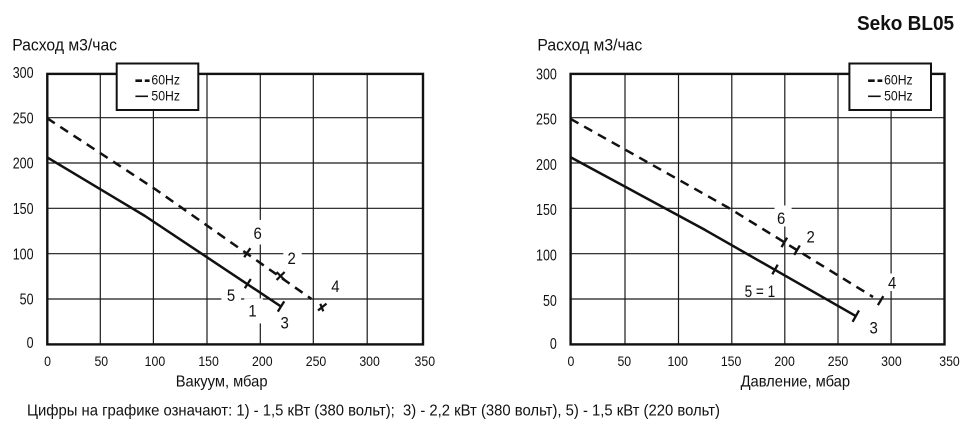  What do you see at coordinates (905, 24) in the screenshot?
I see `svg-text: Seko BL05` at bounding box center [905, 24].